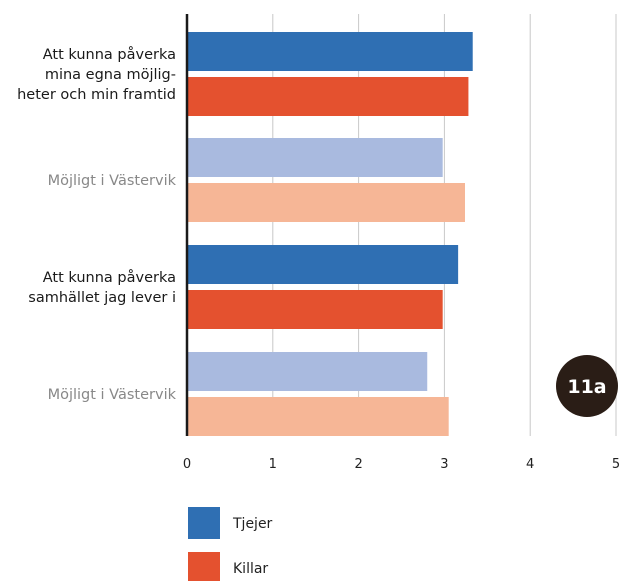  I want to click on x-tick-label: 5, so click(616, 464).